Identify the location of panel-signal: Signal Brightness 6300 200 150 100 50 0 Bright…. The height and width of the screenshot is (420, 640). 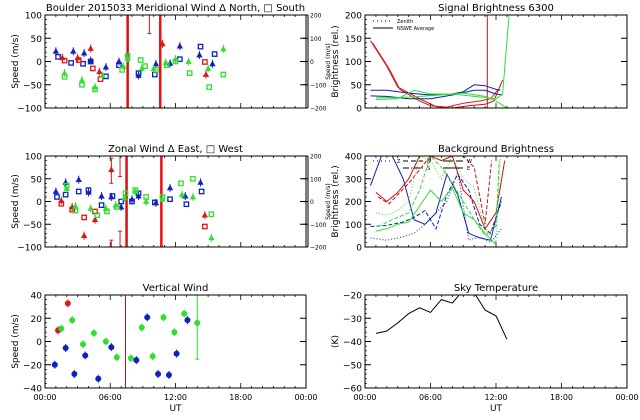
(479, 59).